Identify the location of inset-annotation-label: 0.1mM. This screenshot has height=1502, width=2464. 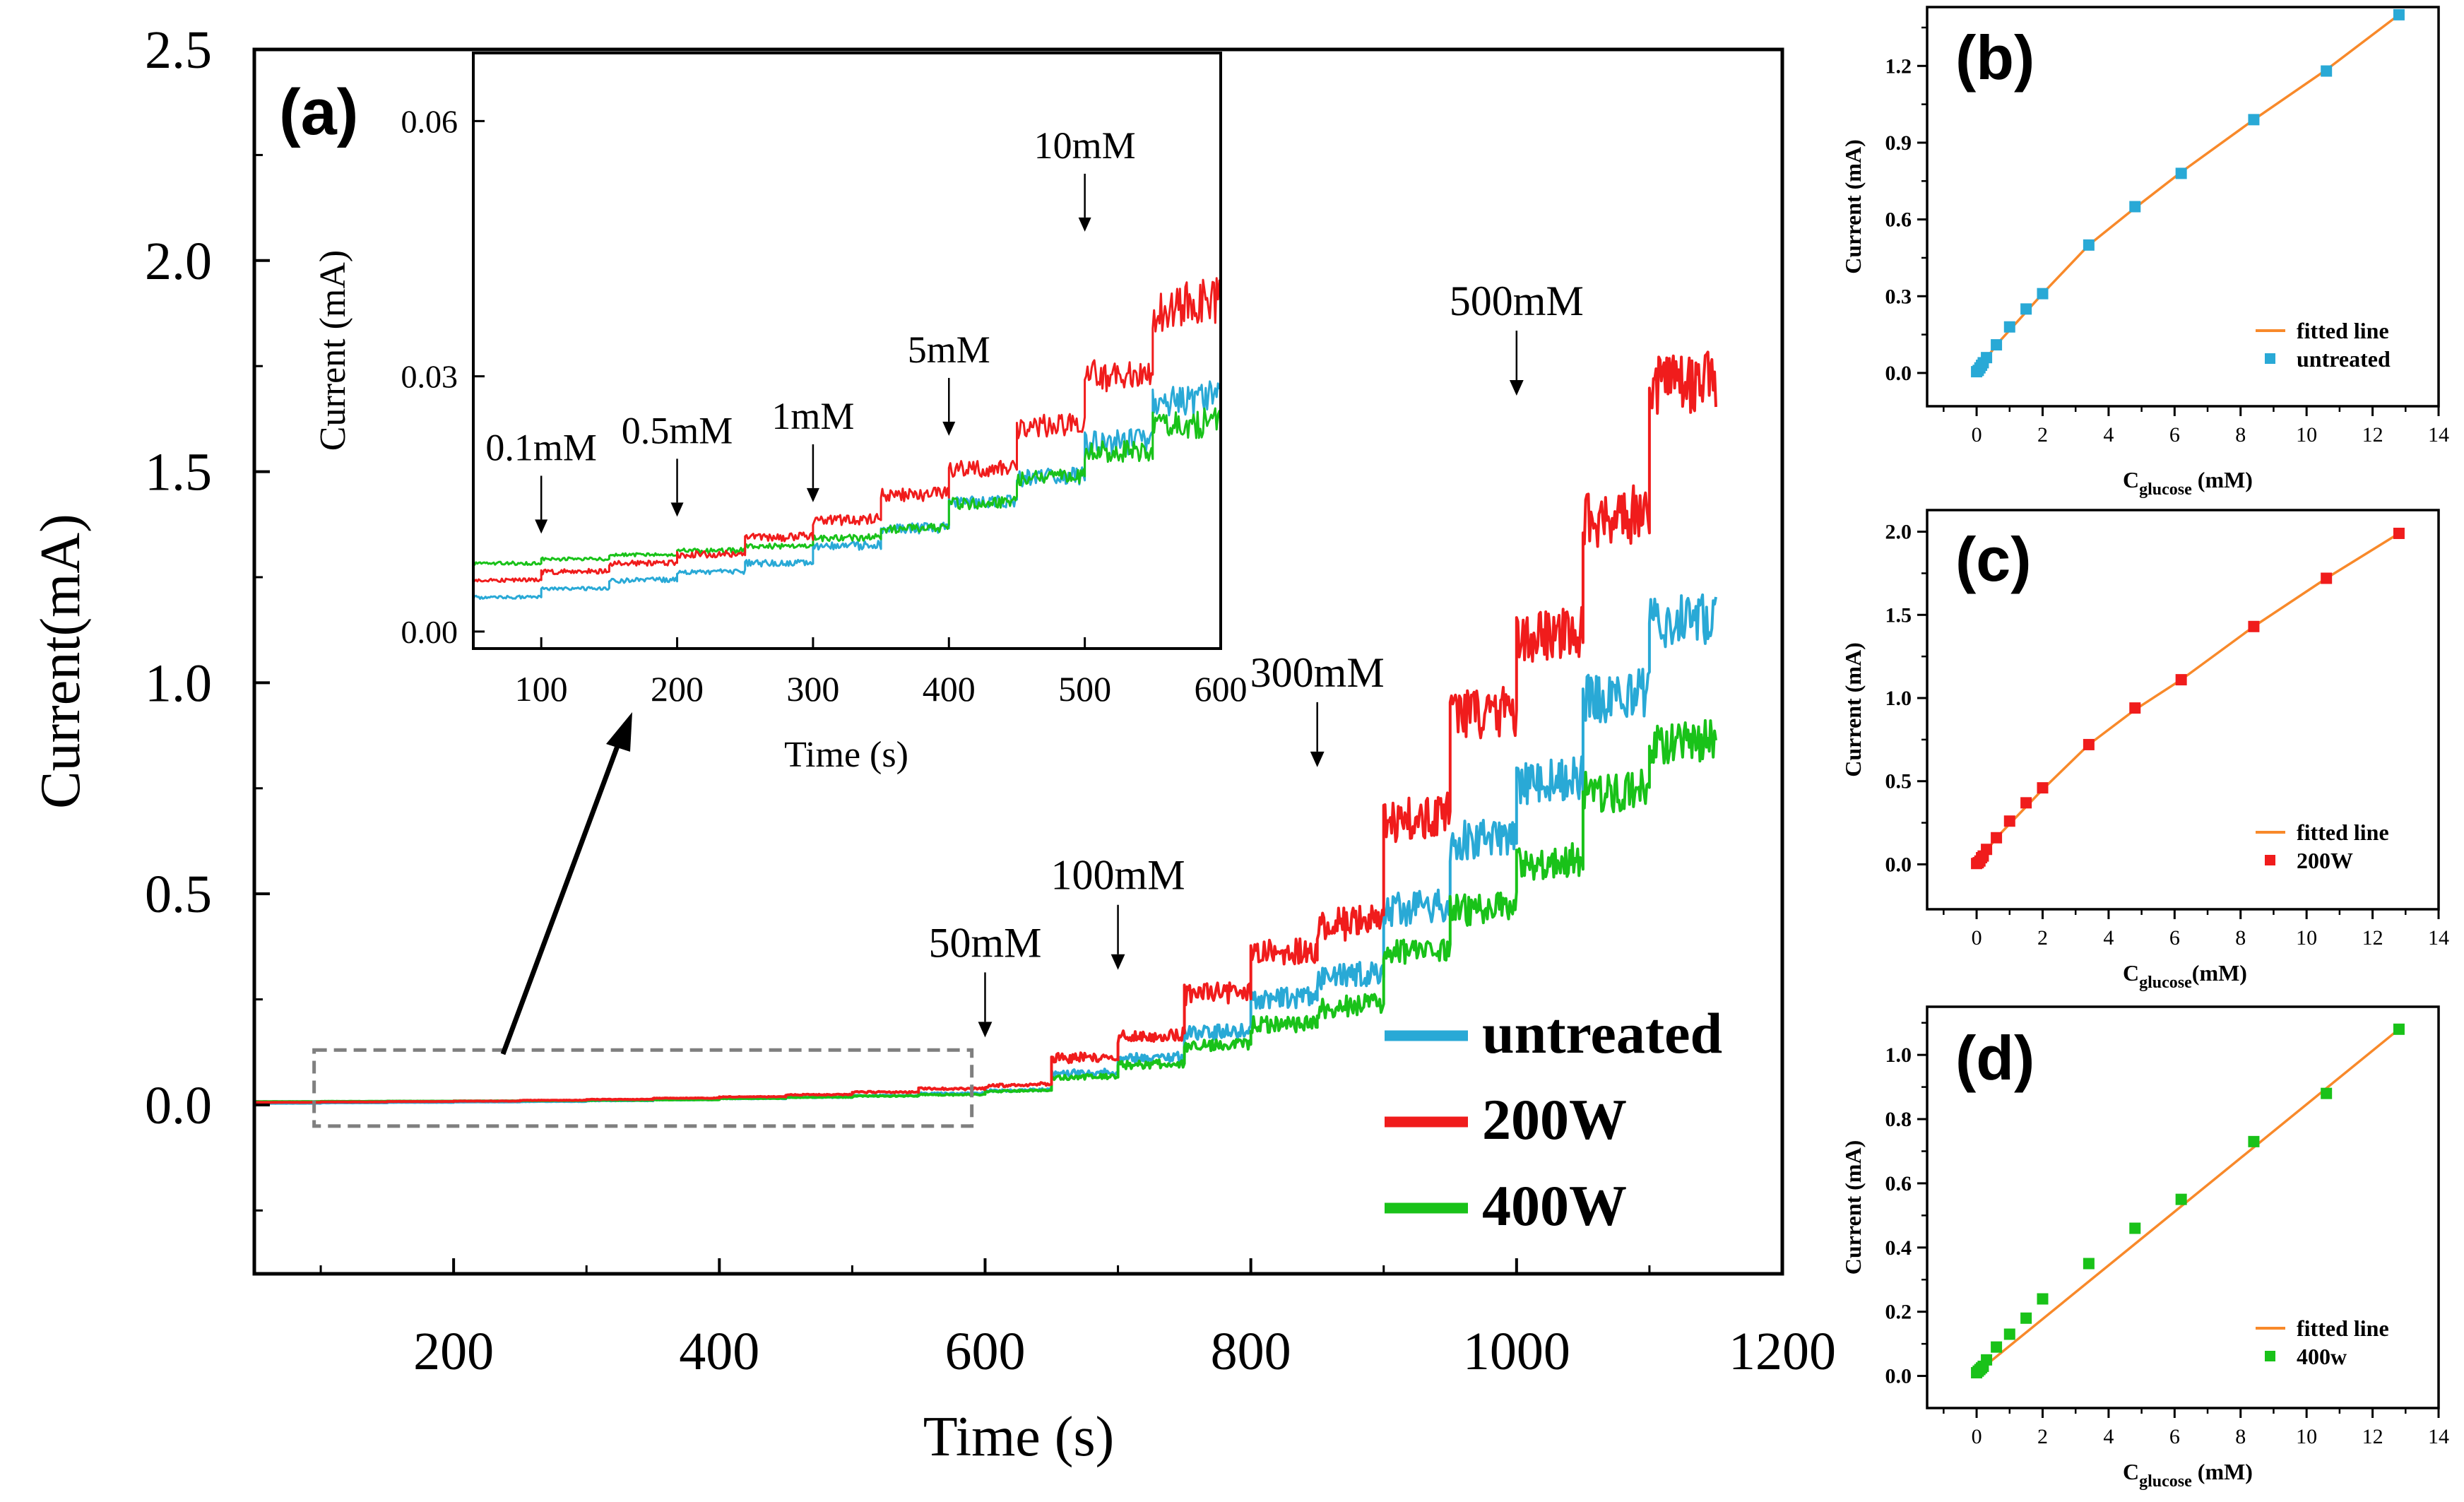
(541, 447).